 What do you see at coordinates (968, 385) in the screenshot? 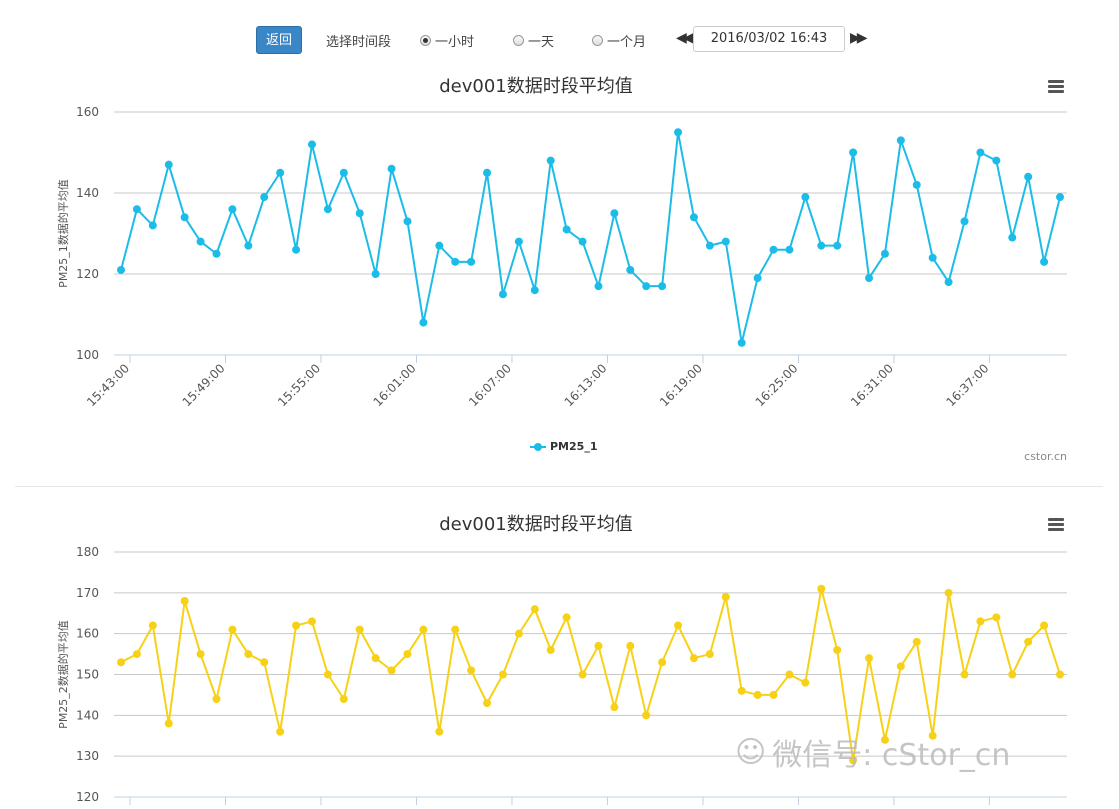
I see `x-tick-label: 16:37:00` at bounding box center [968, 385].